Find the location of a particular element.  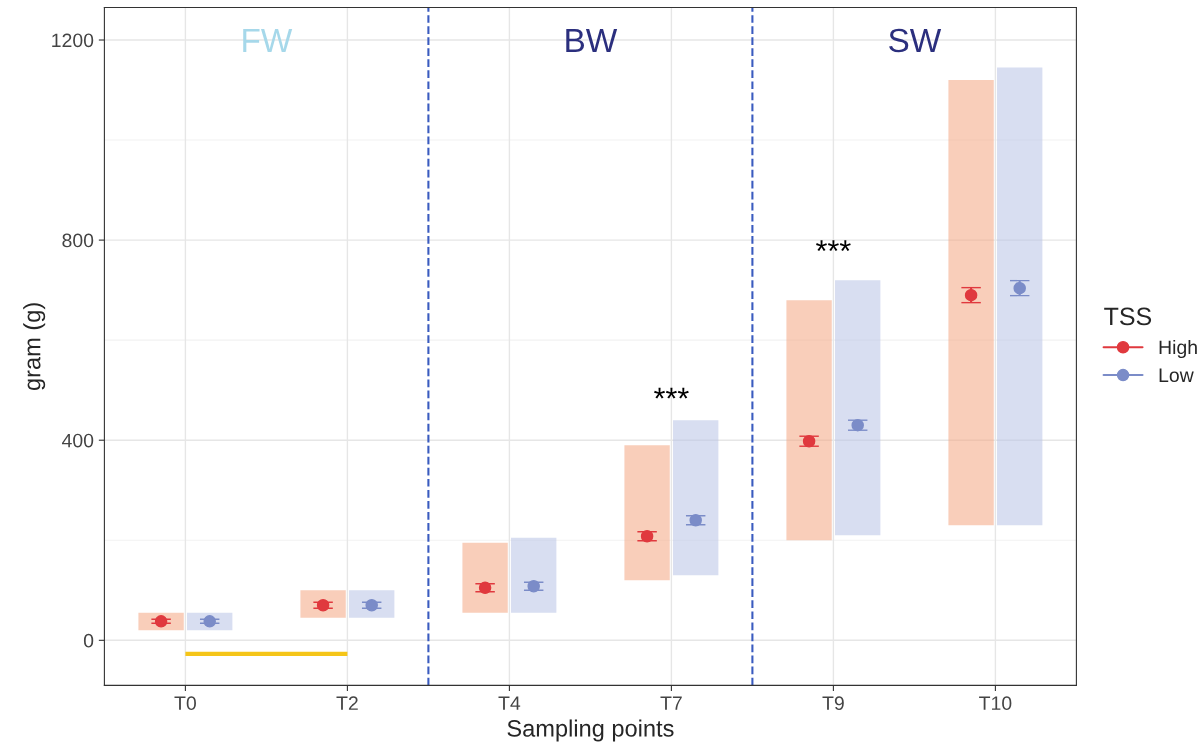

x-tick-label: T0 is located at coordinates (185, 703).